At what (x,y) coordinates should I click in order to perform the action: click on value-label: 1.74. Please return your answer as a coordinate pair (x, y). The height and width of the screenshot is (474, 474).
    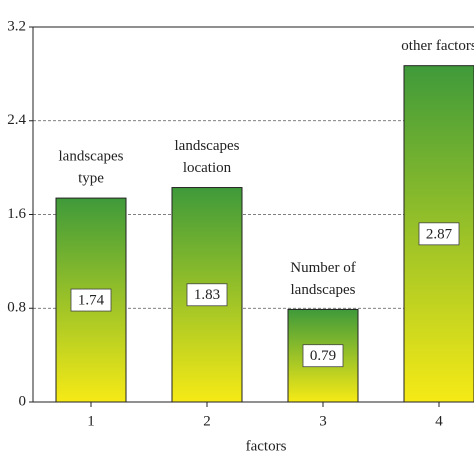
    Looking at the image, I should click on (91, 300).